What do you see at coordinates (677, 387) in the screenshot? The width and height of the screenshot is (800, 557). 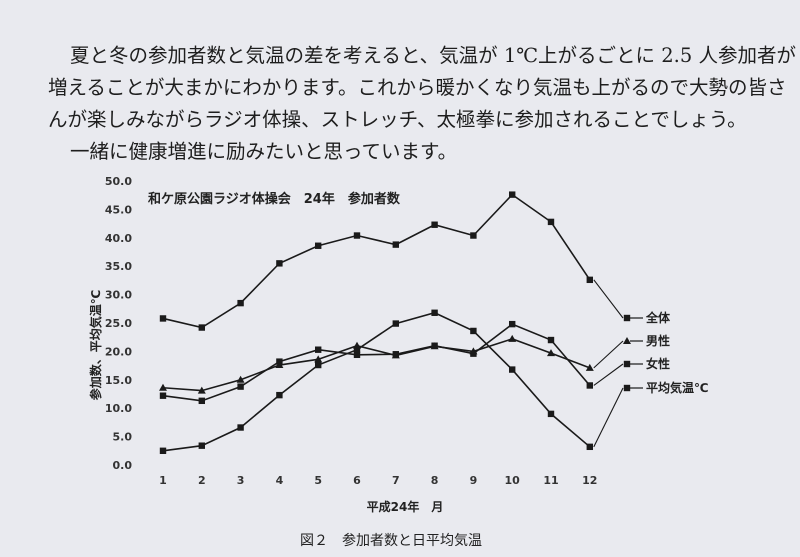 I see `legend-label: 平均気温℃` at bounding box center [677, 387].